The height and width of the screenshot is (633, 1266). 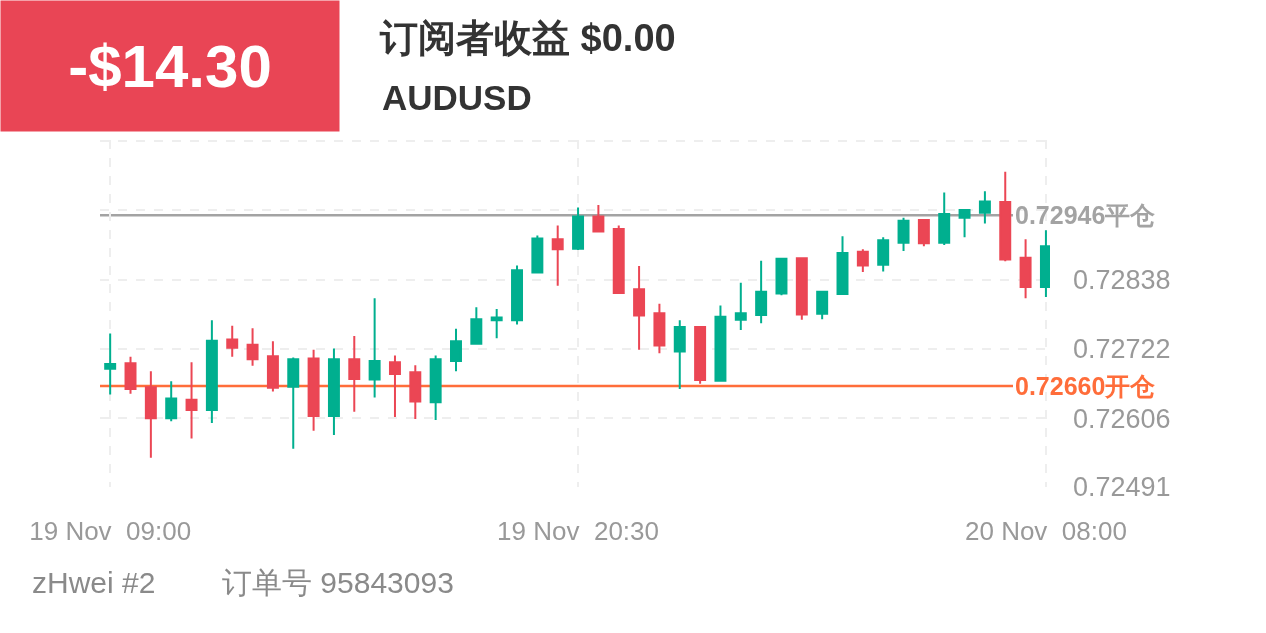 What do you see at coordinates (527, 38) in the screenshot?
I see `chart-title: 订阅者收益 $0.00` at bounding box center [527, 38].